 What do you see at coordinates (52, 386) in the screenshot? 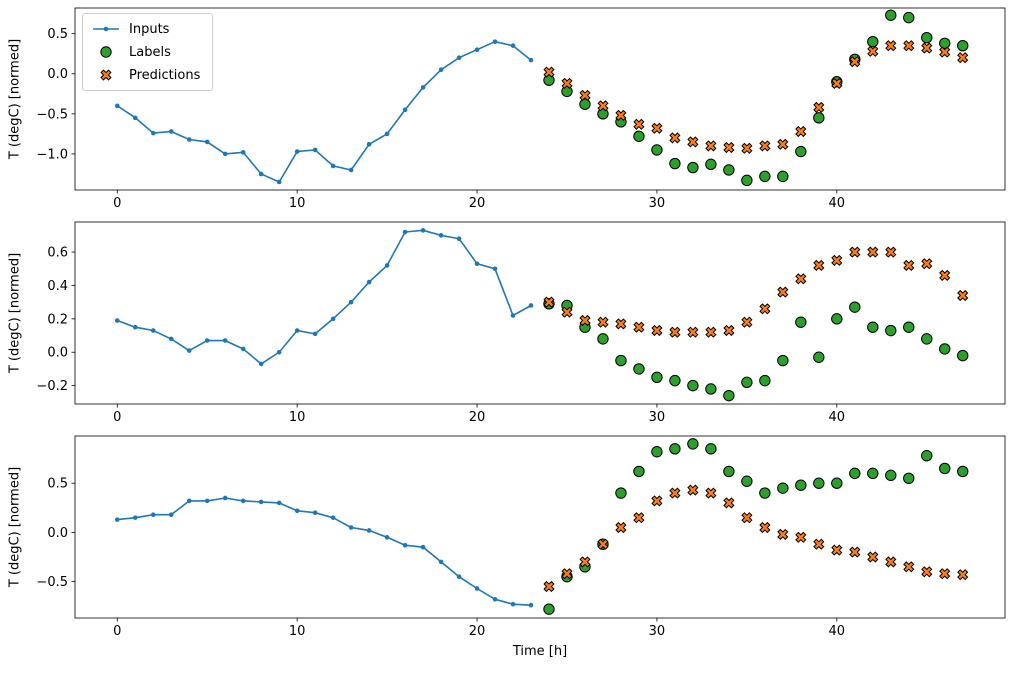
I see `svg-text: −0.2` at bounding box center [52, 386].